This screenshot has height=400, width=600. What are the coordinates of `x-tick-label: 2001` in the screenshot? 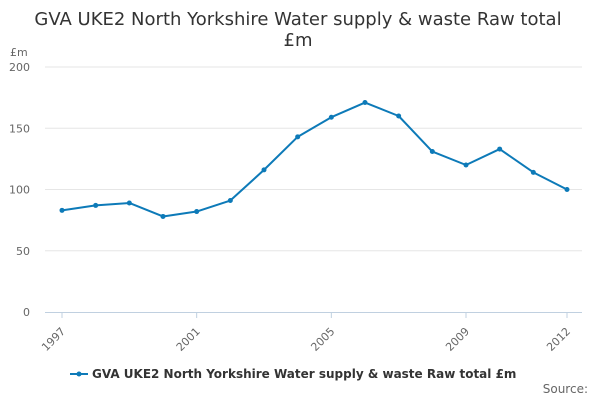 It's located at (188, 339).